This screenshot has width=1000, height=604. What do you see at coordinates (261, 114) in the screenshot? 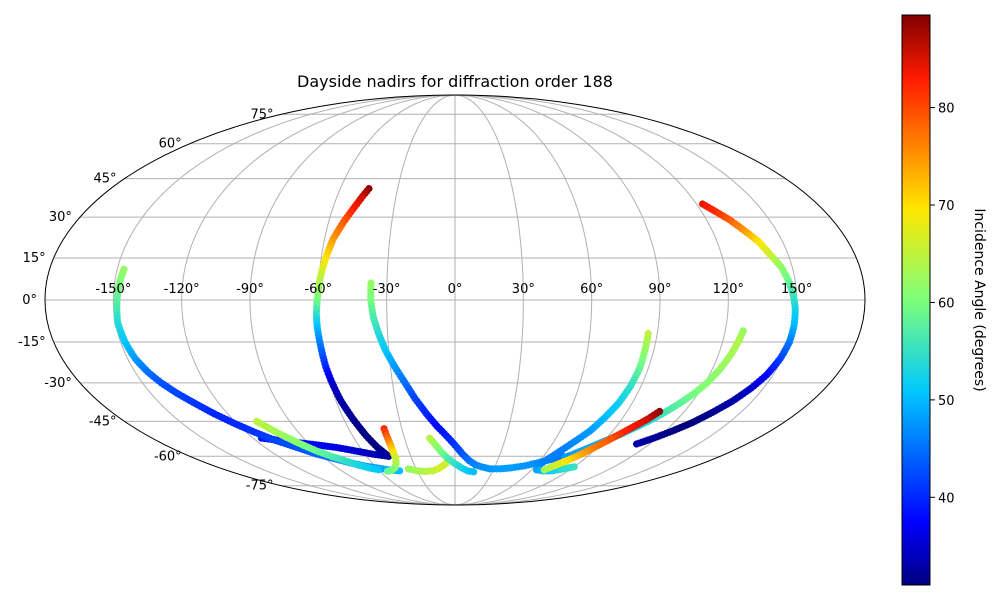
I see `latitude-tick-label: 75°` at bounding box center [261, 114].